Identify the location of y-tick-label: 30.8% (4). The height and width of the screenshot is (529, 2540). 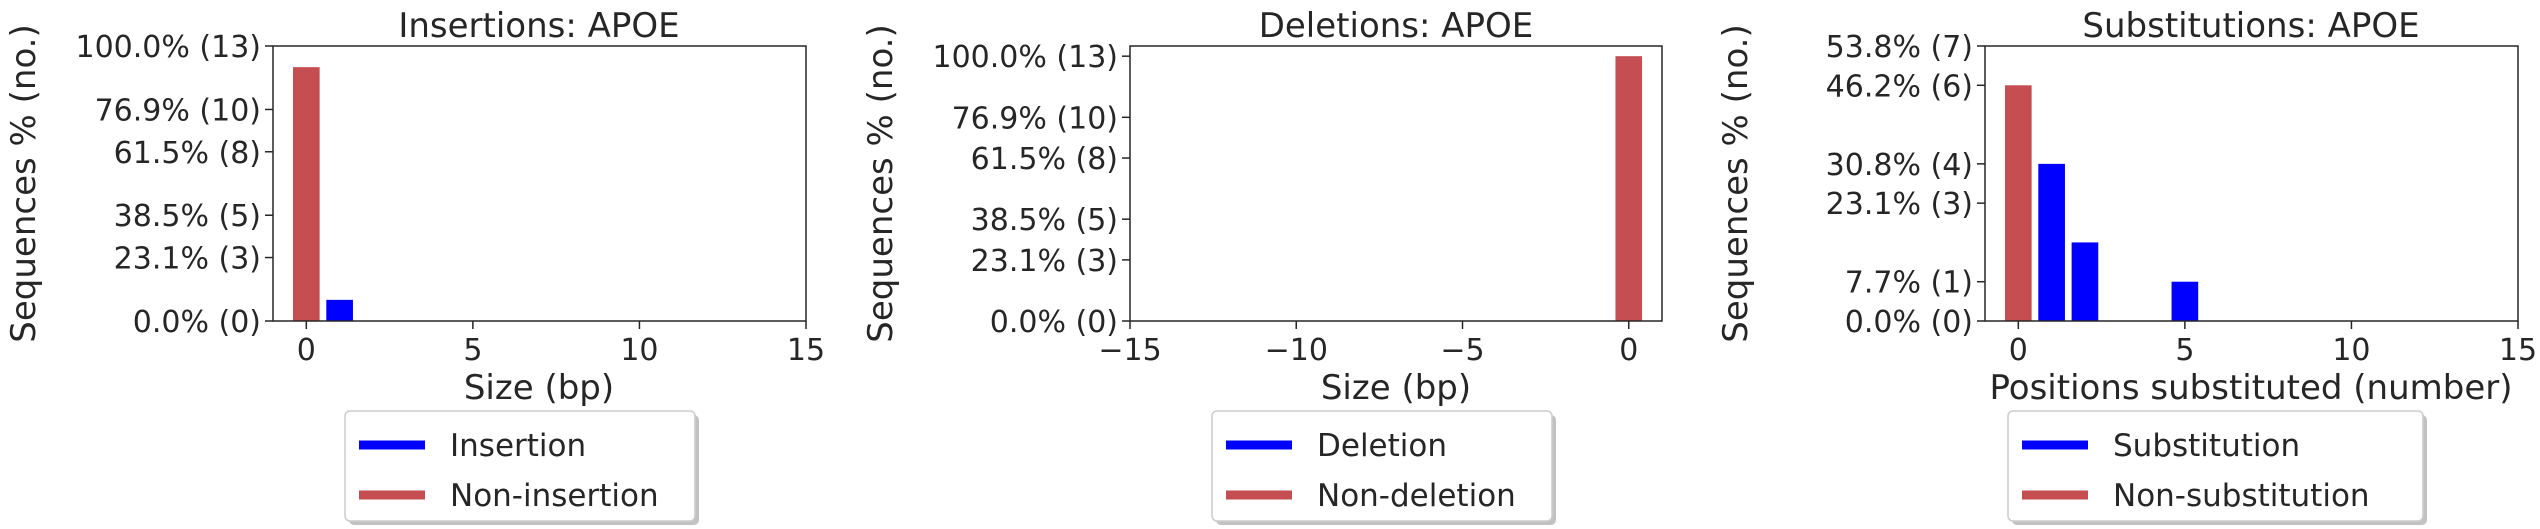
(1899, 165).